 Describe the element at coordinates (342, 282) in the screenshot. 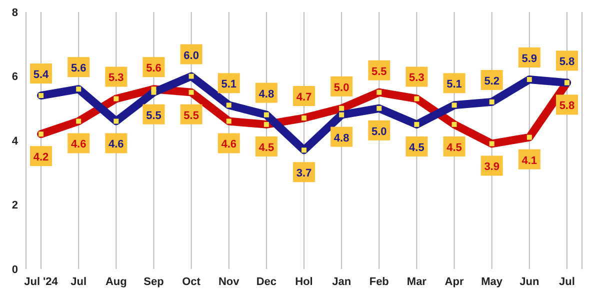

I see `x-tick-label: Jan` at that location.